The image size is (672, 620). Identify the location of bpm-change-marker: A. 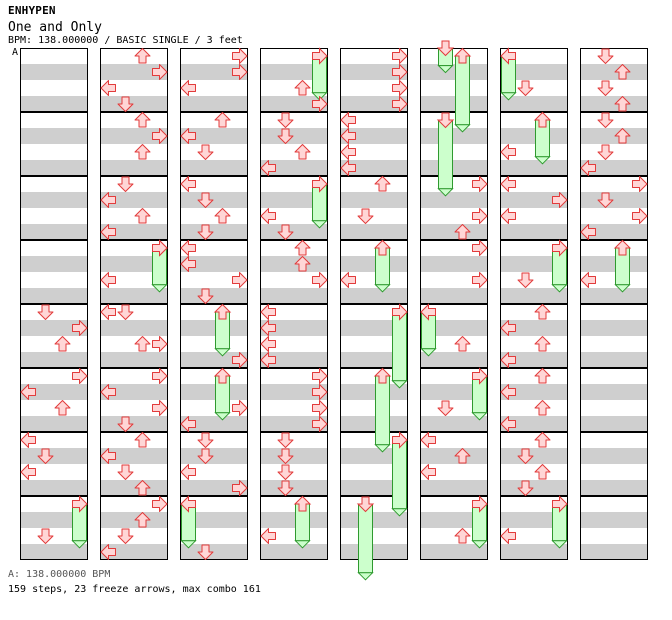
(15, 52).